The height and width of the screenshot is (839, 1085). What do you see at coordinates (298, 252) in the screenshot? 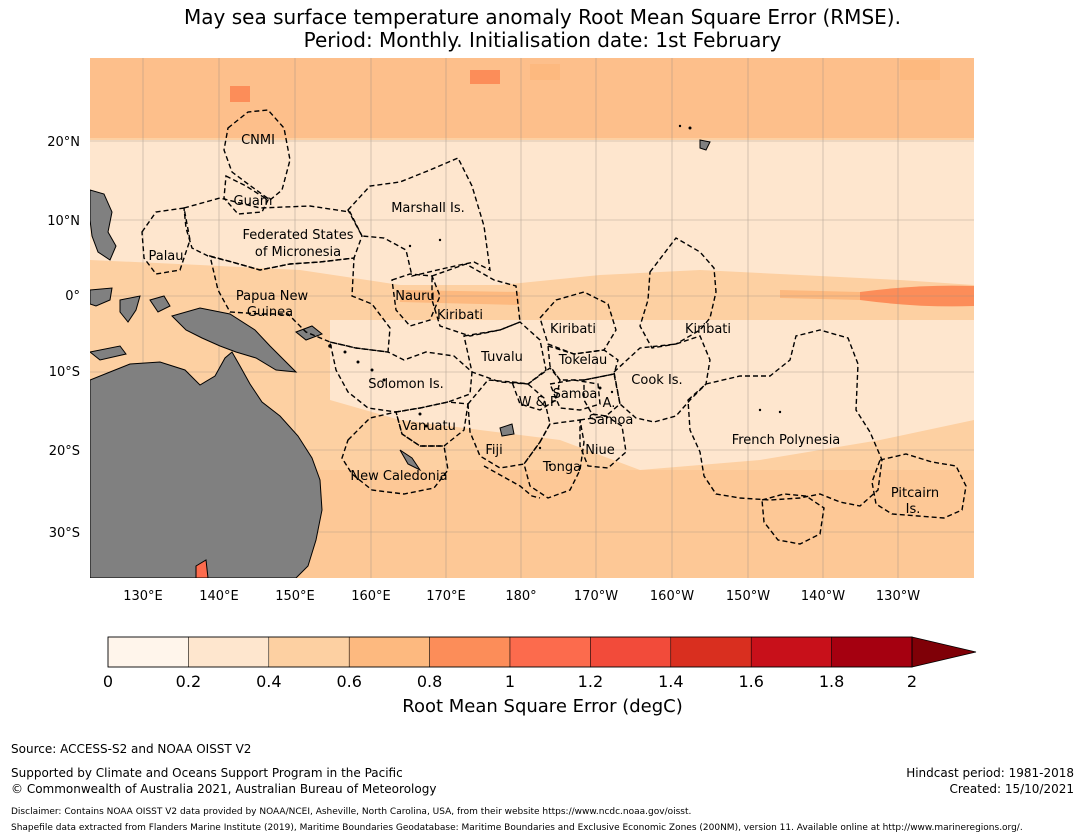
I see `region-label: of Micronesia` at bounding box center [298, 252].